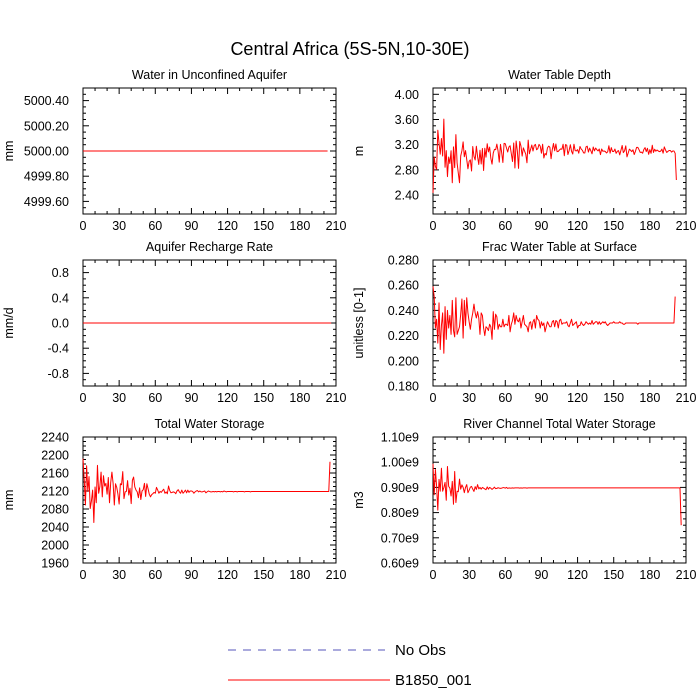 This screenshot has width=700, height=700. I want to click on legend-b1850-label: B1850_001, so click(433, 680).